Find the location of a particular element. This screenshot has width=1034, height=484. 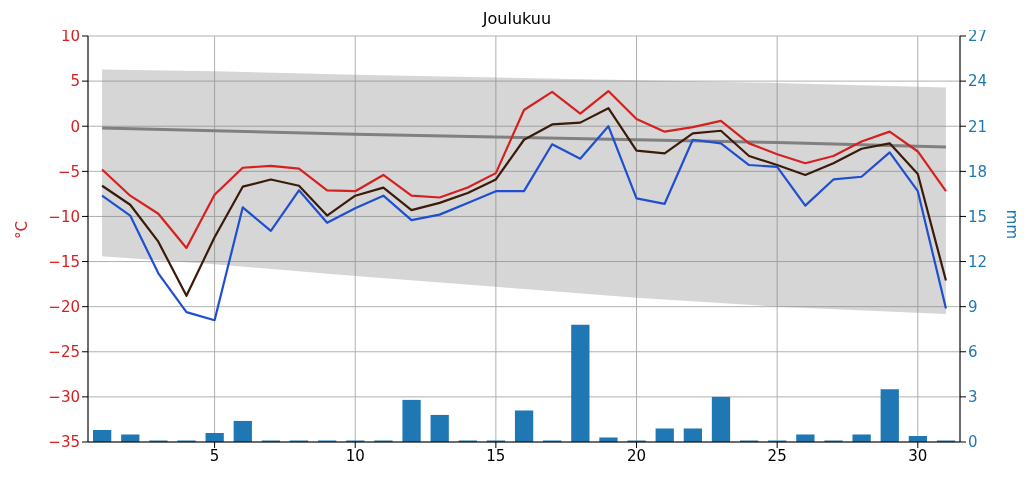

y-tick-label: 10 is located at coordinates (70, 36).